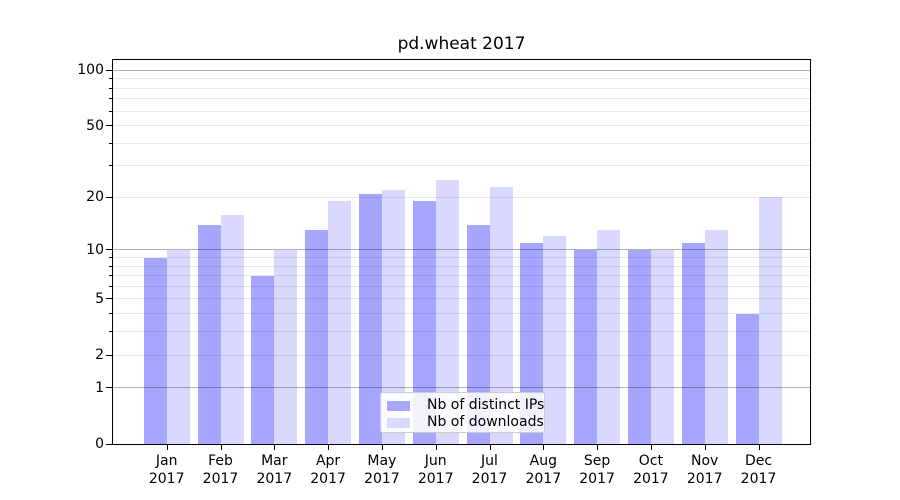  Describe the element at coordinates (597, 470) in the screenshot. I see `x-tick-label-sep: Sep 2017` at that location.